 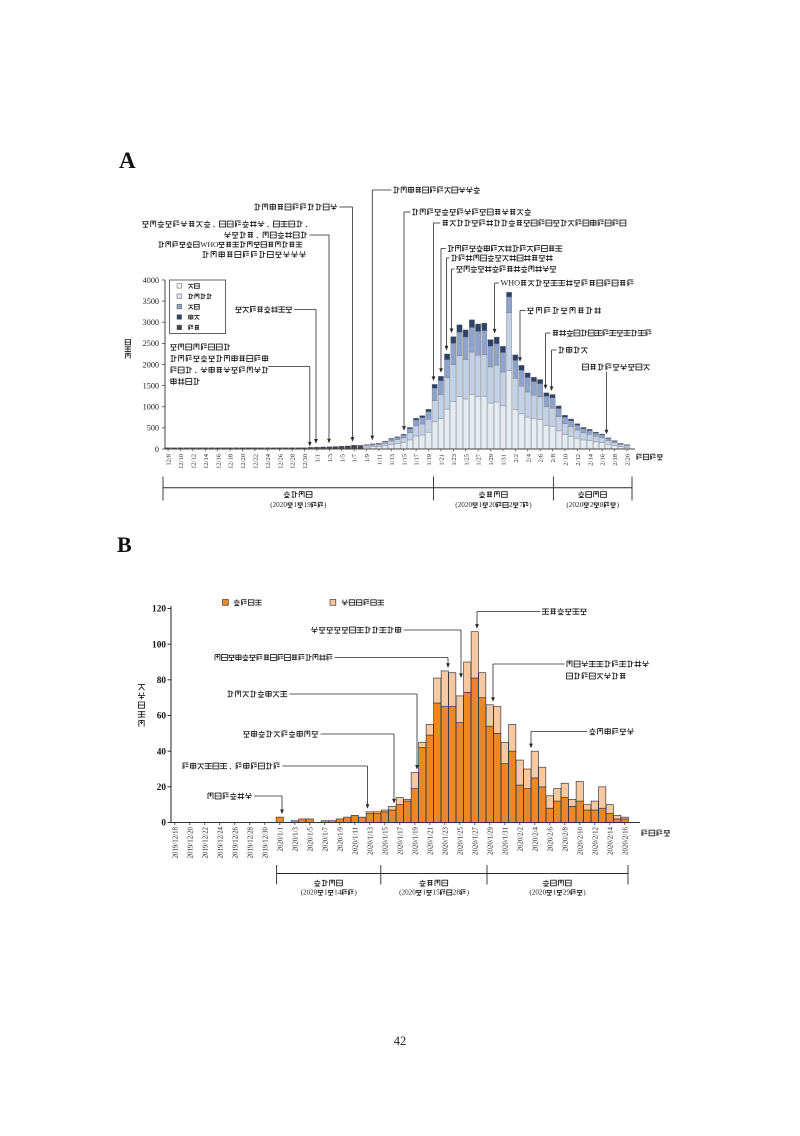 What do you see at coordinates (266, 842) in the screenshot?
I see `svg-text: 2019/12/30` at bounding box center [266, 842].